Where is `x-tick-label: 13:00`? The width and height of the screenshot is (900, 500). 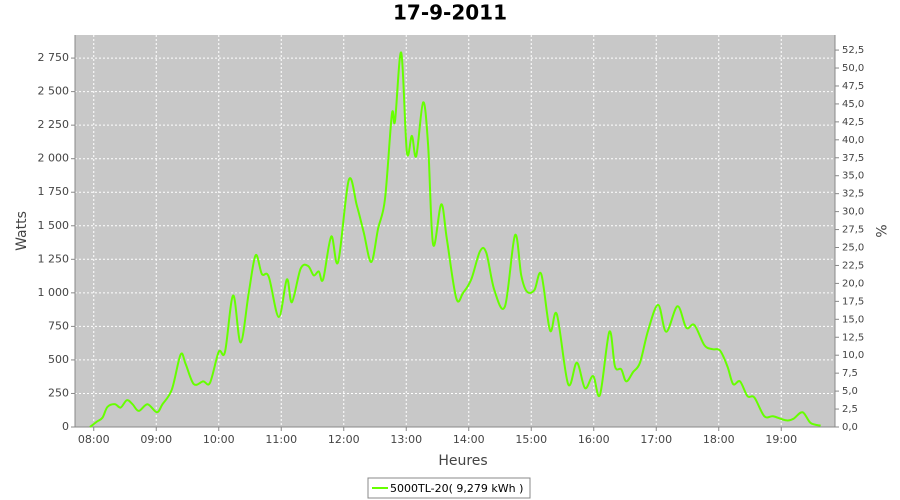 x-tick-label: 13:00 is located at coordinates (406, 439).